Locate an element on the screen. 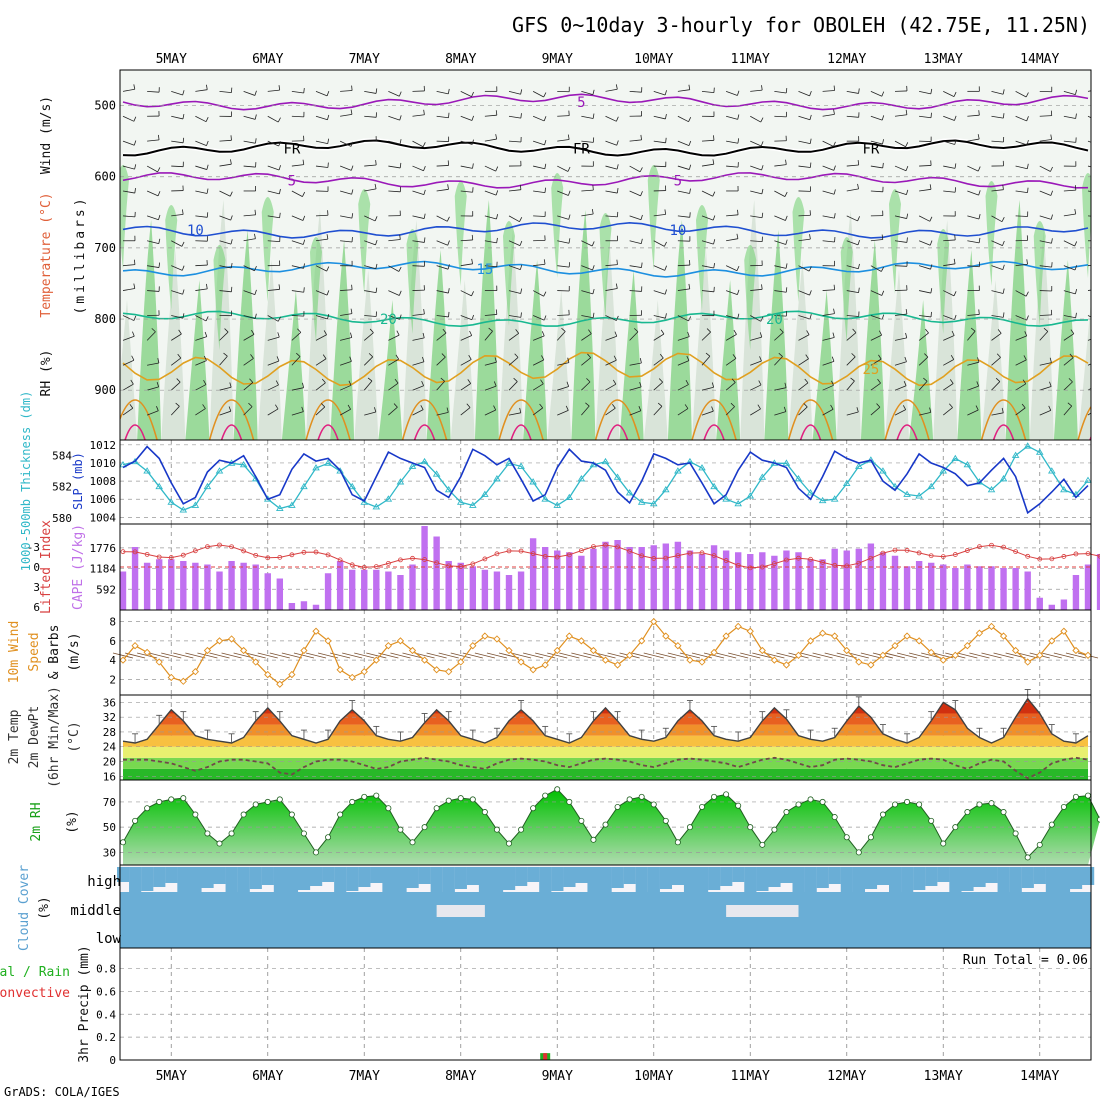 The image size is (1100, 1100). wind-y-tick: 6 is located at coordinates (112, 641).